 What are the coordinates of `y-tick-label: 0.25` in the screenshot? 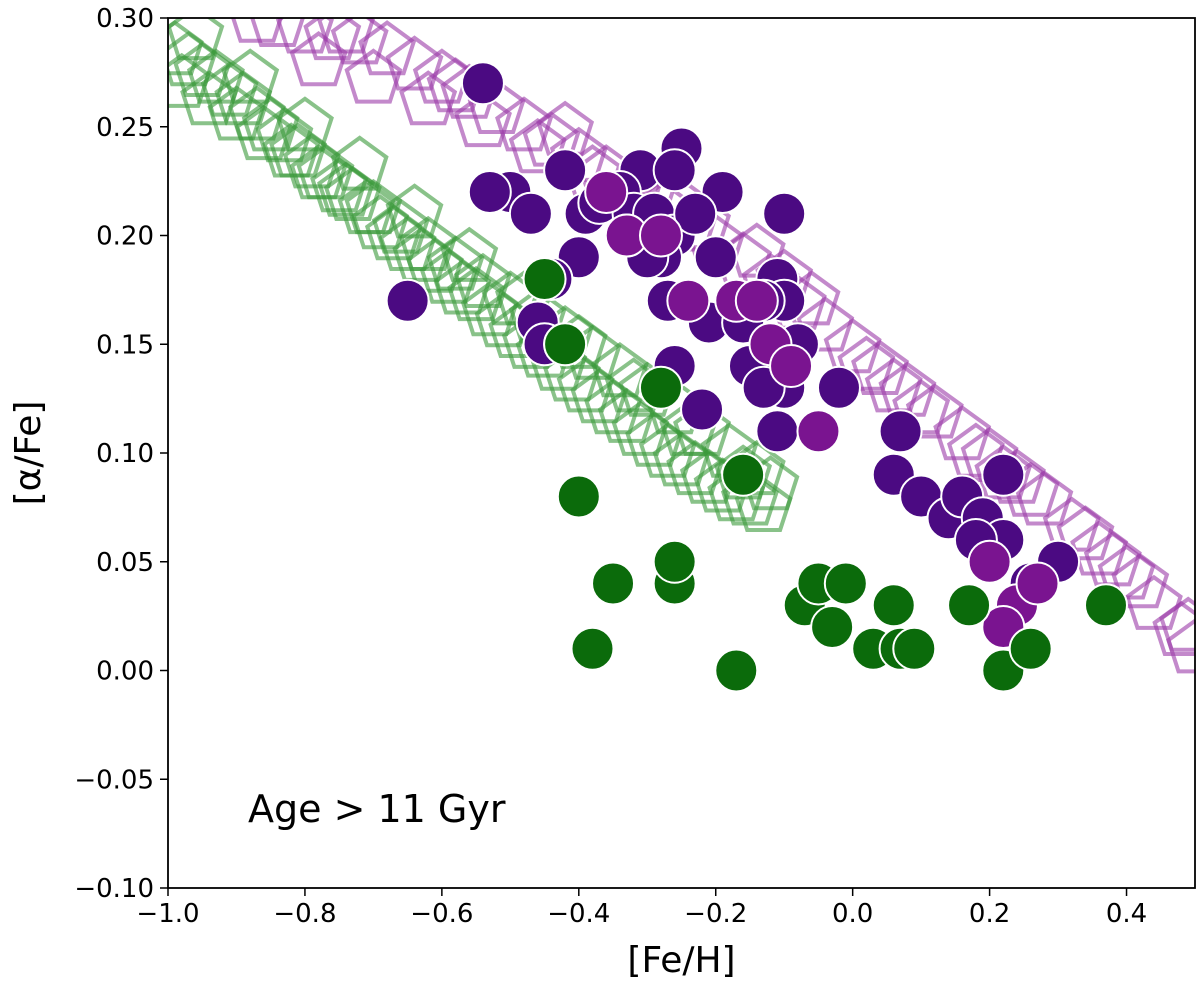 It's located at (125, 128).